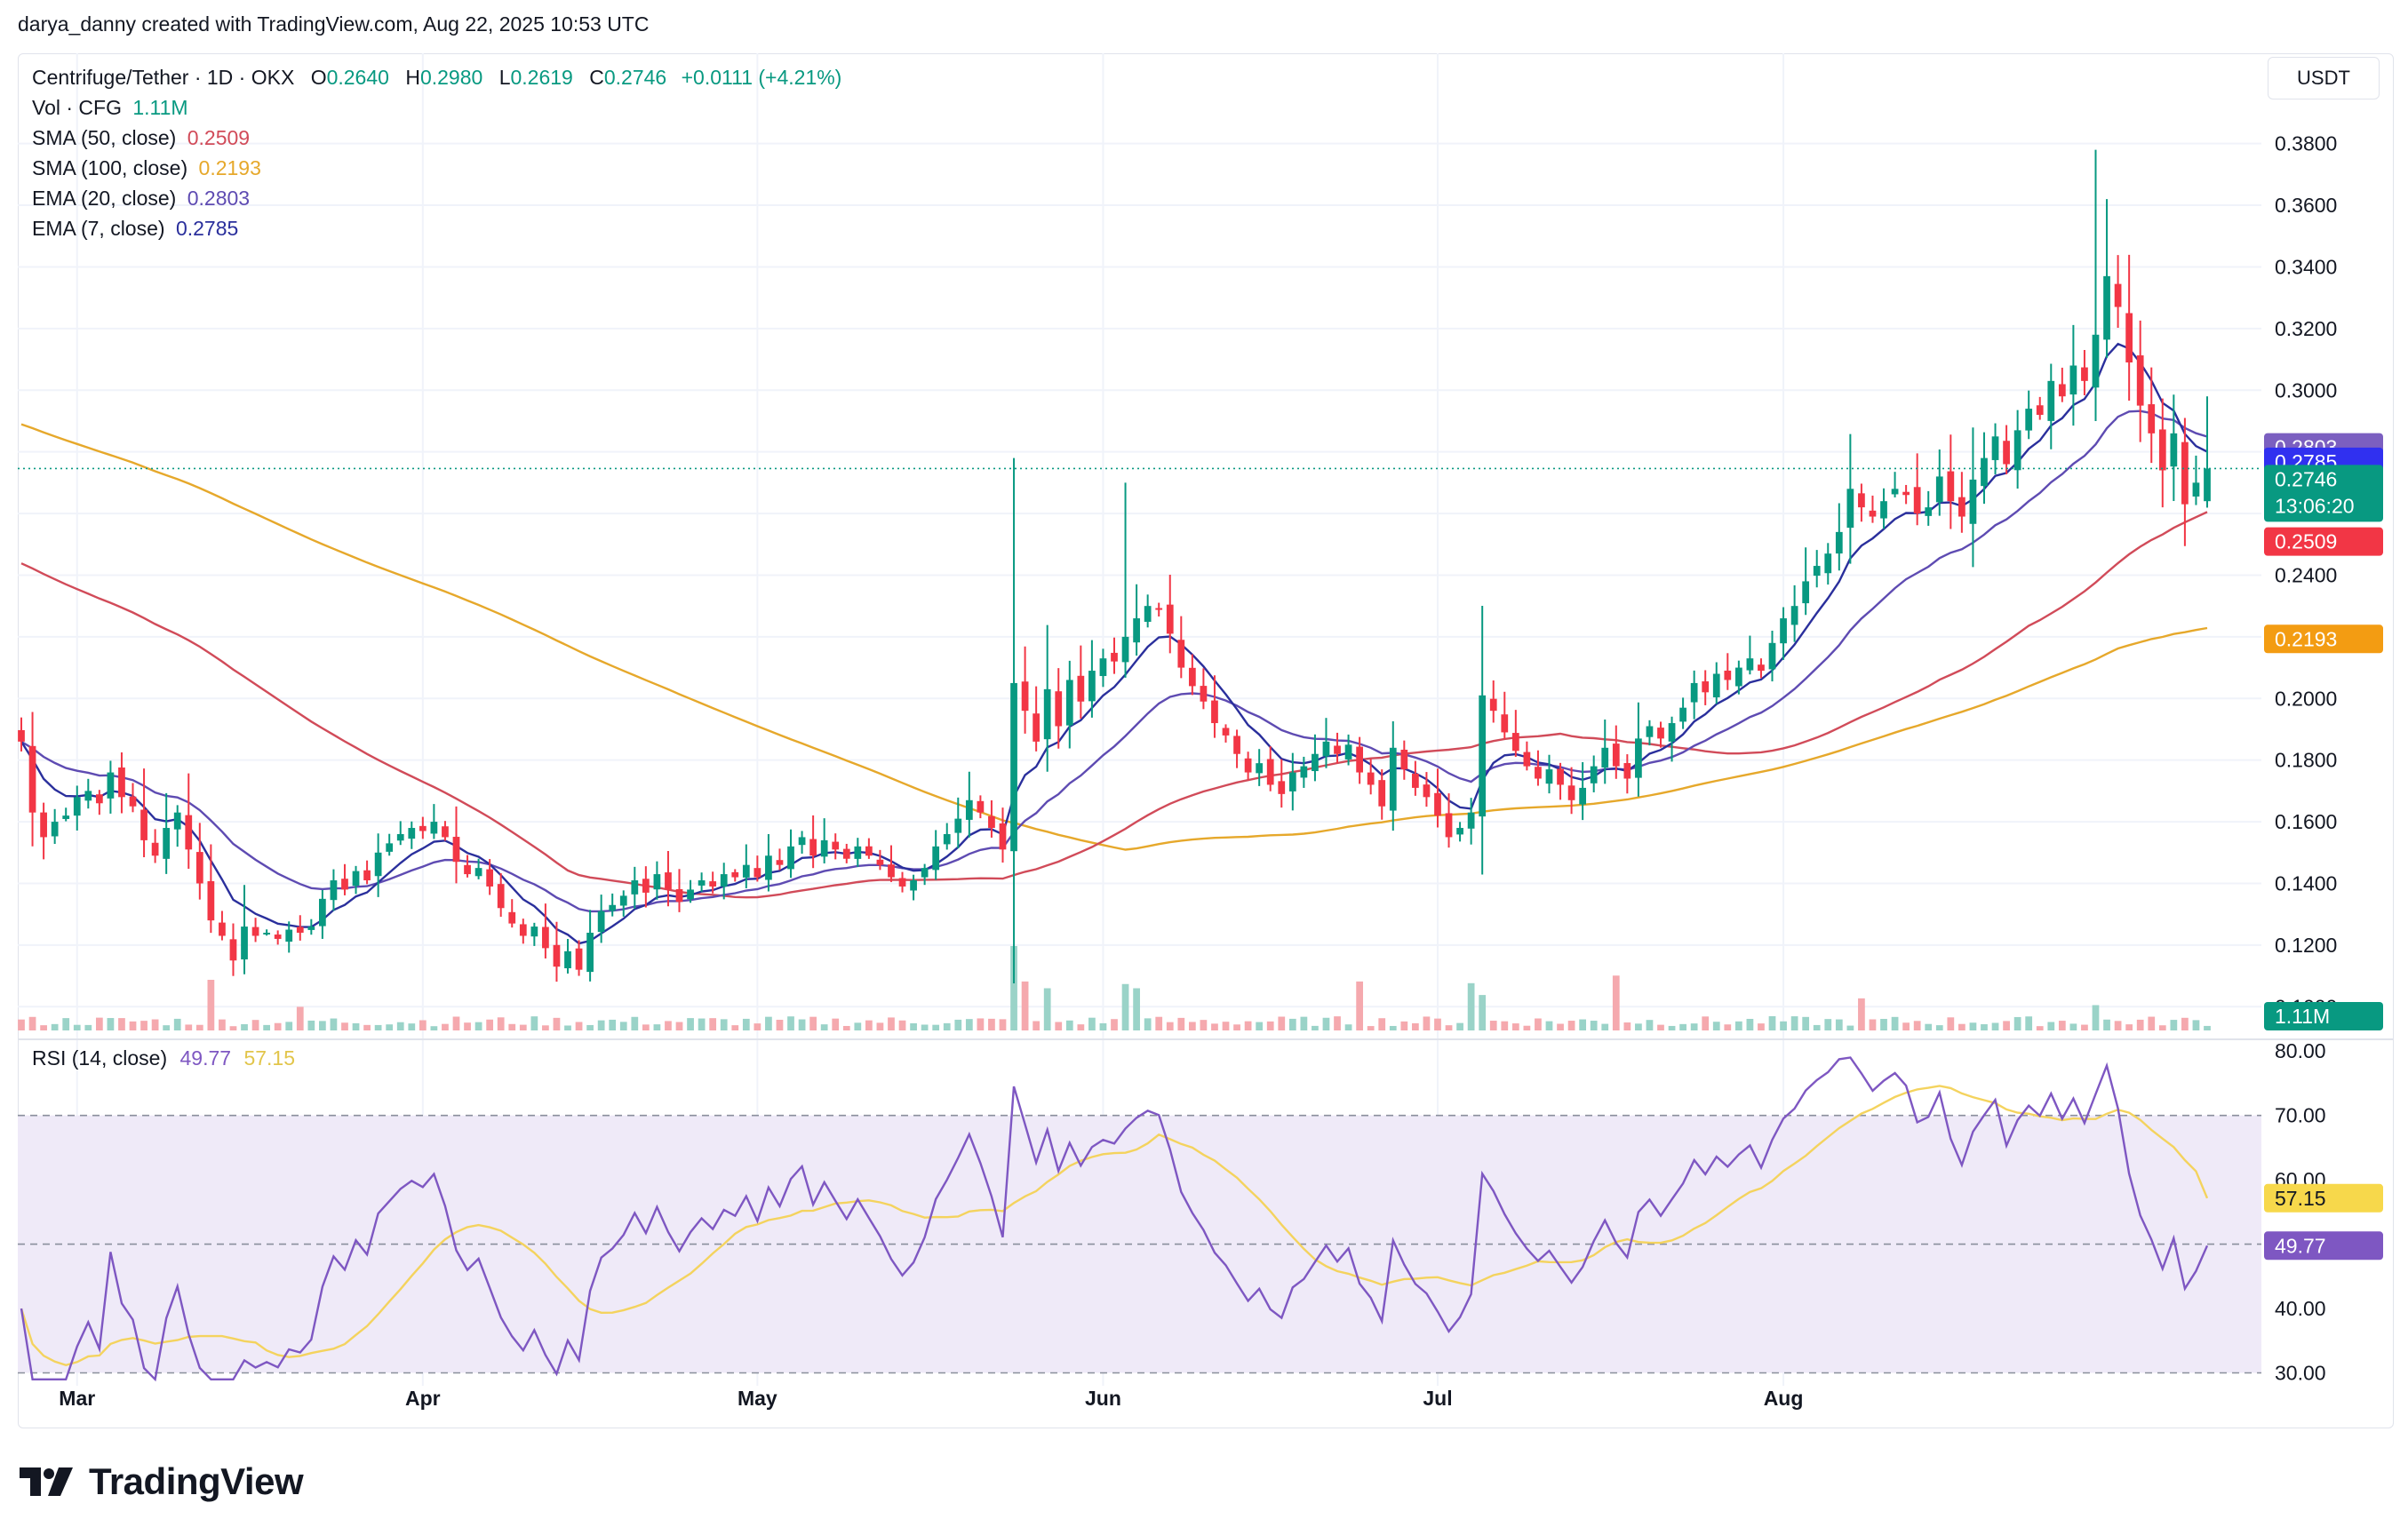 Image resolution: width=2408 pixels, height=1535 pixels. What do you see at coordinates (104, 199) in the screenshot?
I see `ema20-label: EMA (20, close)` at bounding box center [104, 199].